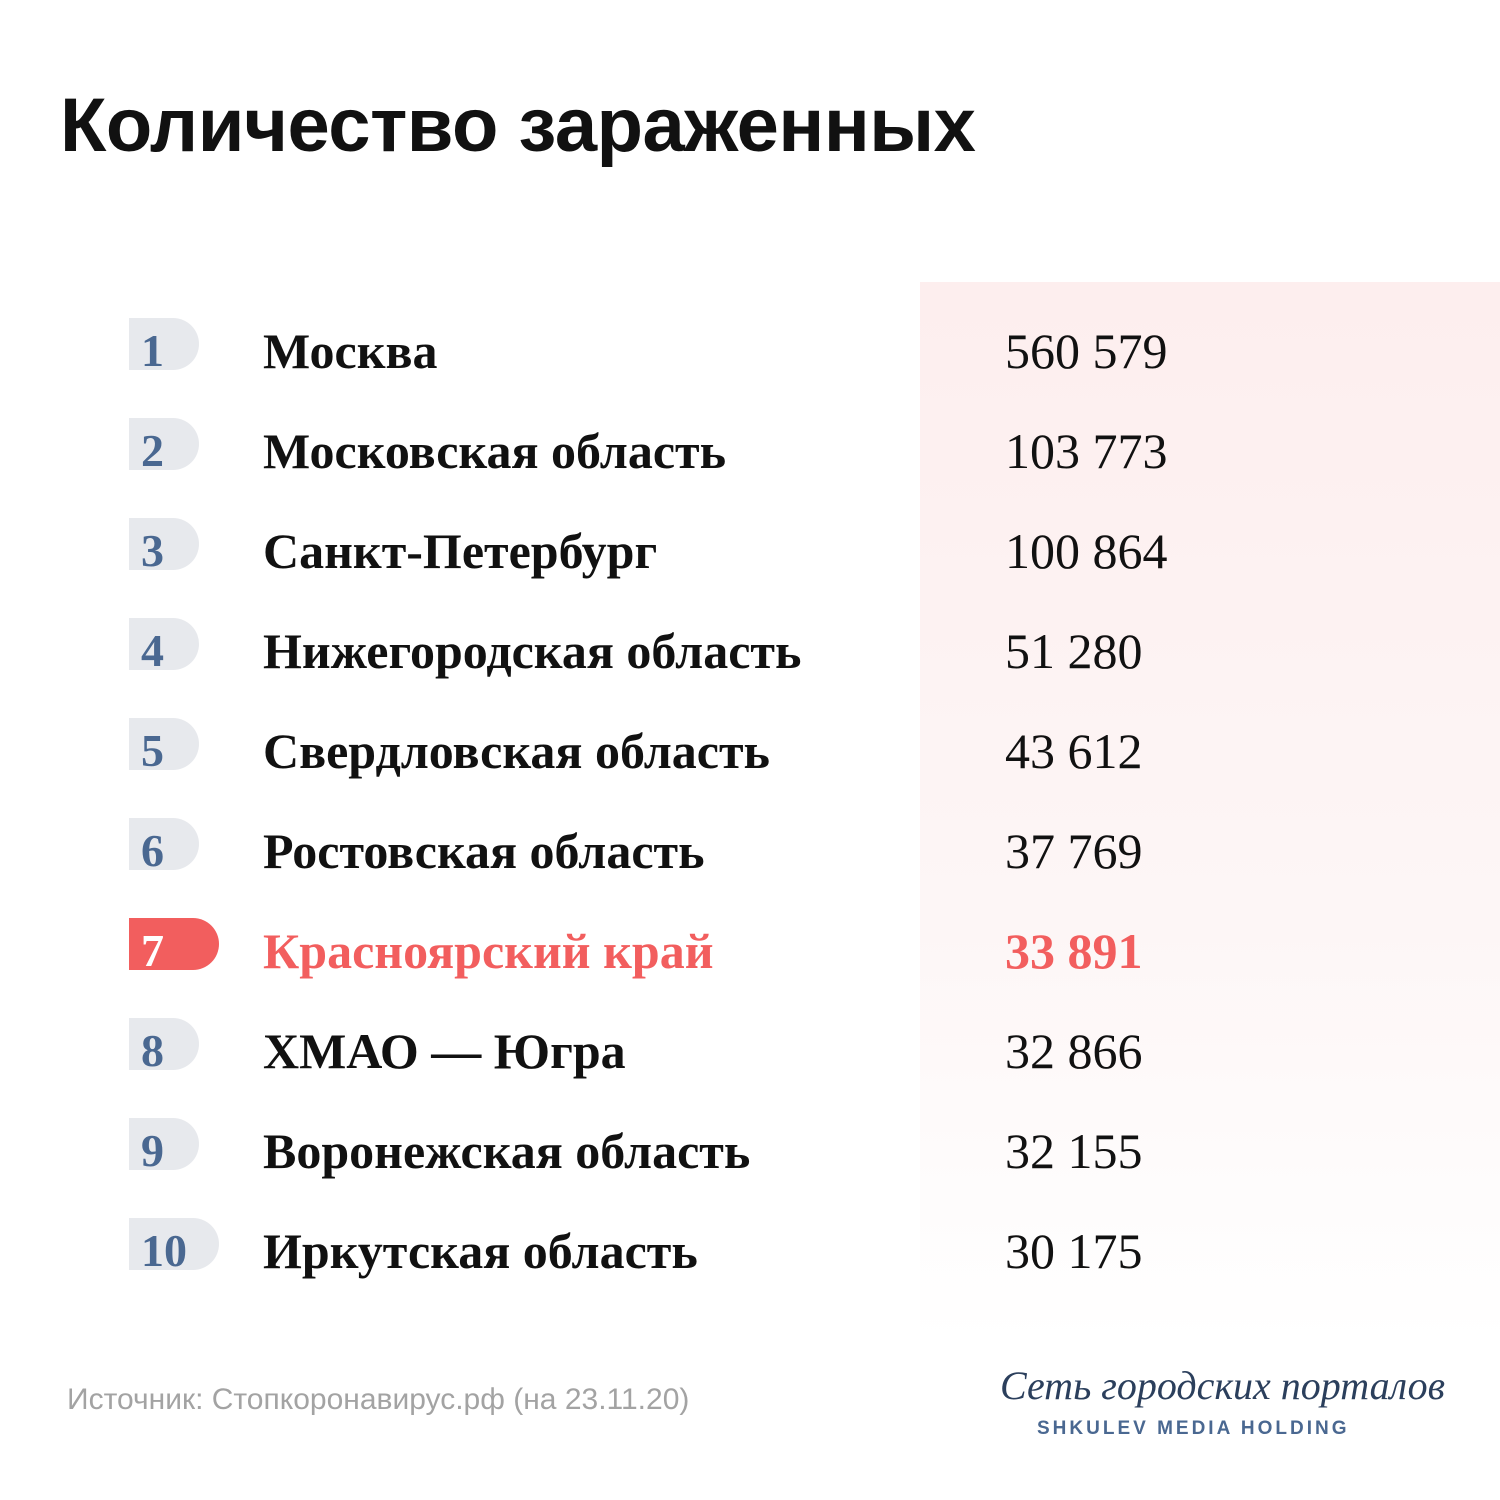  I want to click on table-row: 4 Нижегородская область 51 280, so click(750, 652).